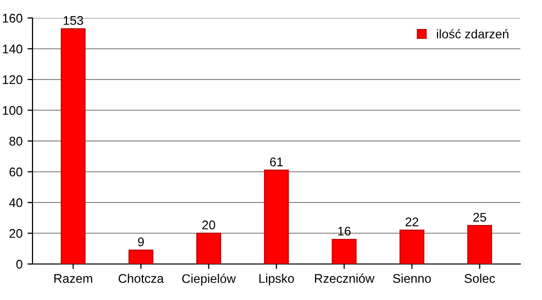  Describe the element at coordinates (19, 264) in the screenshot. I see `y-tick-label: 0` at that location.